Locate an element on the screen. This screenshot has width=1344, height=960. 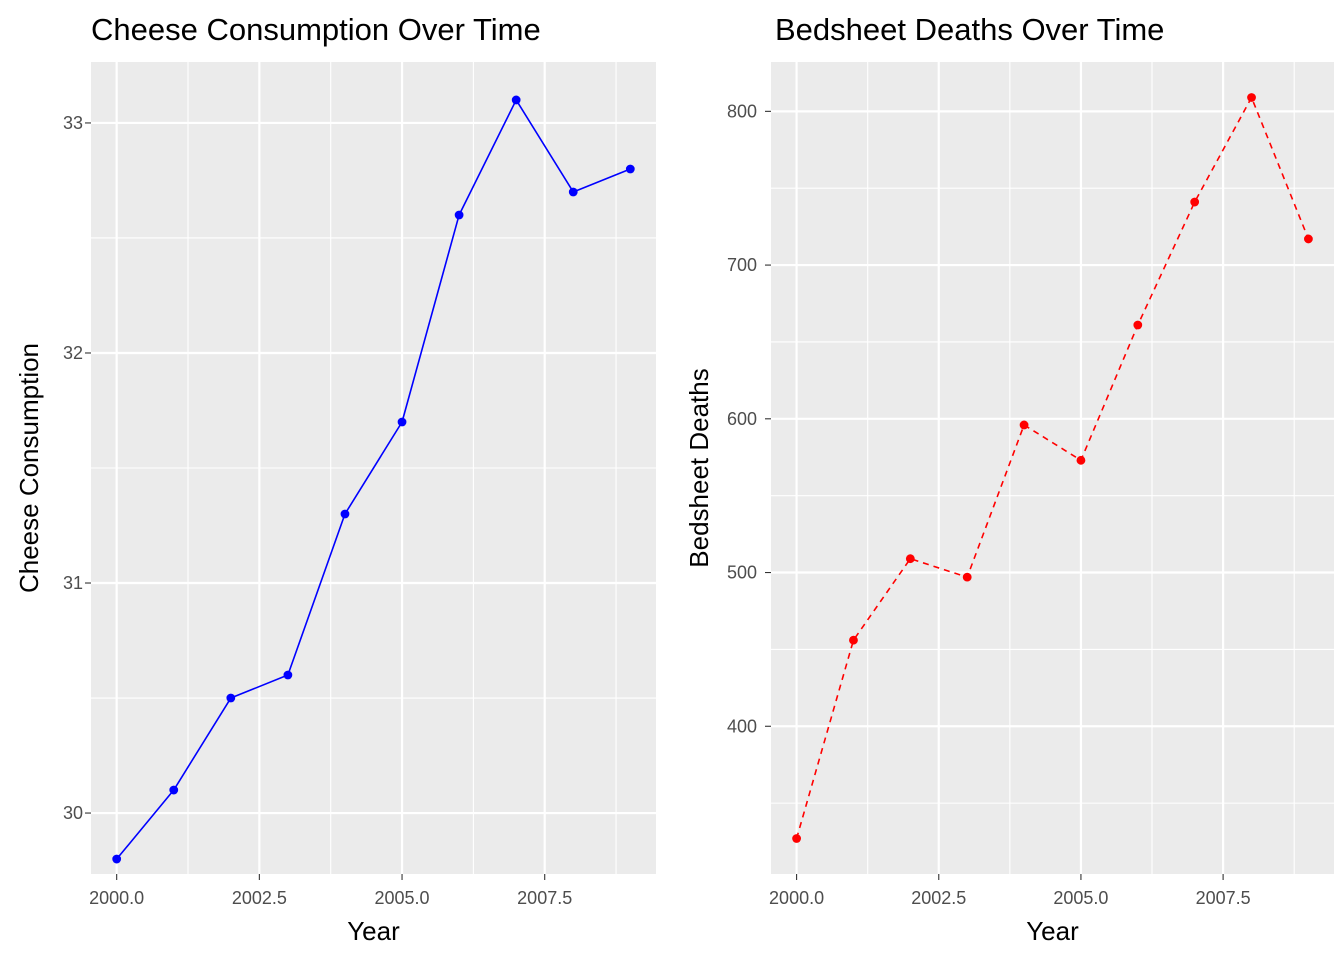
y-tick-label: 31 is located at coordinates (73, 583).